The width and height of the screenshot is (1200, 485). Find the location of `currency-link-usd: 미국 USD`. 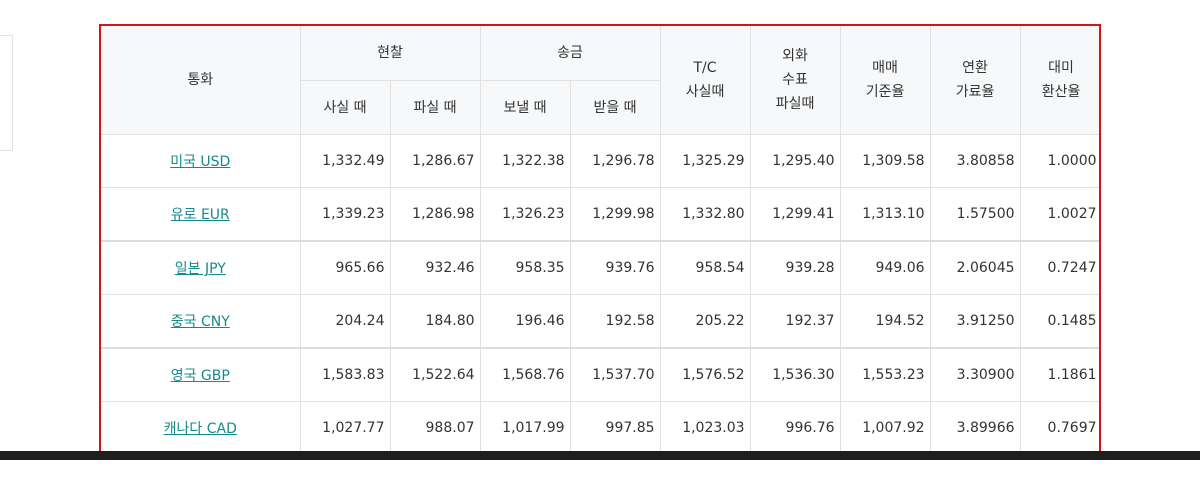

currency-link-usd: 미국 USD is located at coordinates (200, 162).